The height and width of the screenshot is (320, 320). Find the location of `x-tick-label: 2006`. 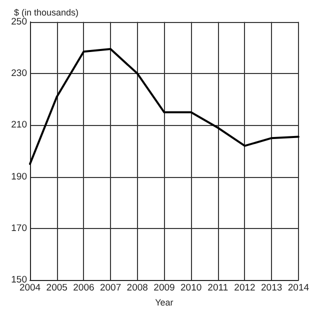

x-tick-label: 2006 is located at coordinates (83, 288).